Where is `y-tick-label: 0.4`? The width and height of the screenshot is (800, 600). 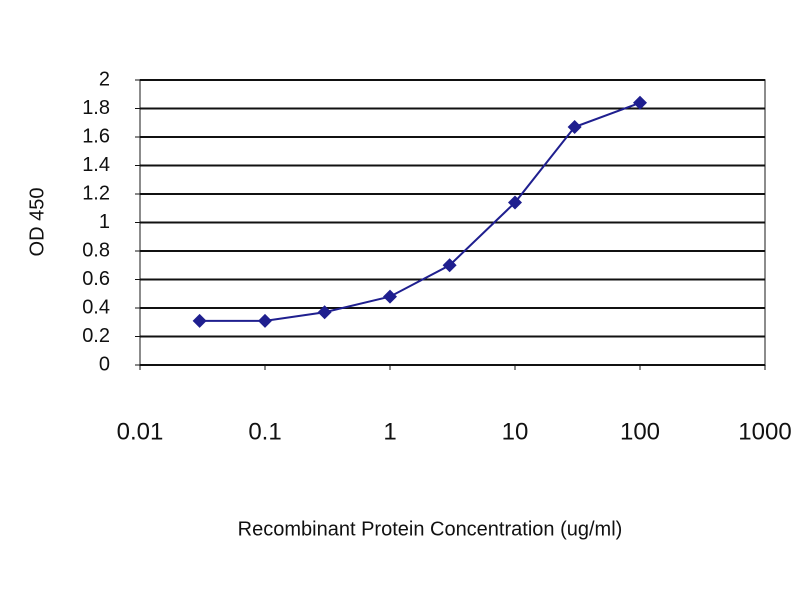
y-tick-label: 0.4 is located at coordinates (96, 307).